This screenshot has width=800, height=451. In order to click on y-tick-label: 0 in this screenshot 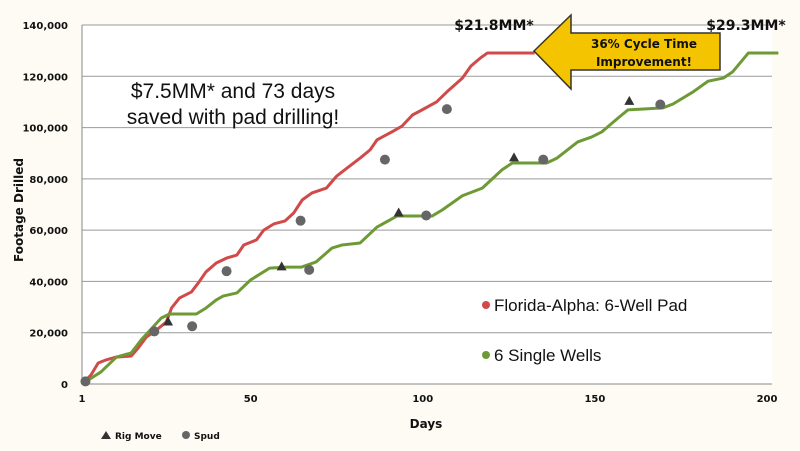, I will do `click(64, 385)`.